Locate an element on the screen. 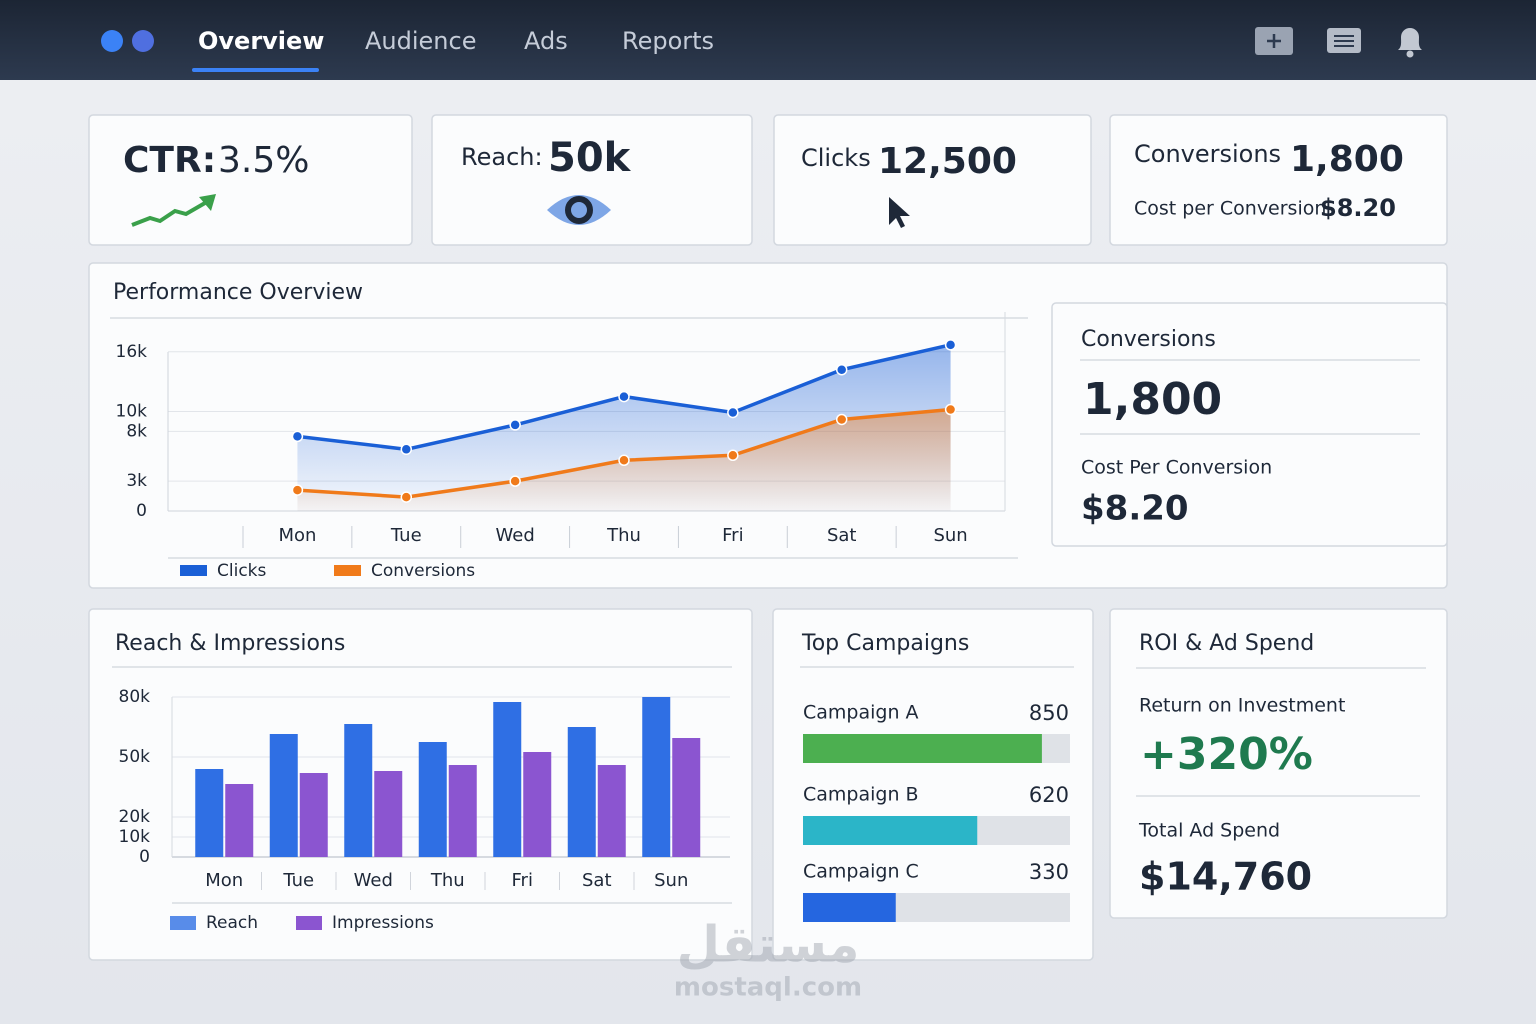  tab-underline is located at coordinates (255, 70).